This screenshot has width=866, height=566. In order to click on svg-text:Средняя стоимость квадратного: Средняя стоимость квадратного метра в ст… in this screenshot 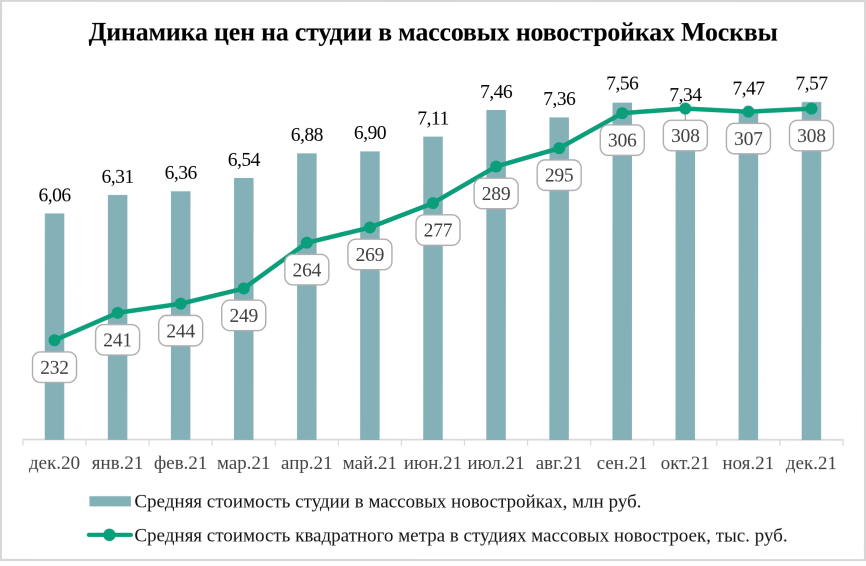, I will do `click(460, 535)`.